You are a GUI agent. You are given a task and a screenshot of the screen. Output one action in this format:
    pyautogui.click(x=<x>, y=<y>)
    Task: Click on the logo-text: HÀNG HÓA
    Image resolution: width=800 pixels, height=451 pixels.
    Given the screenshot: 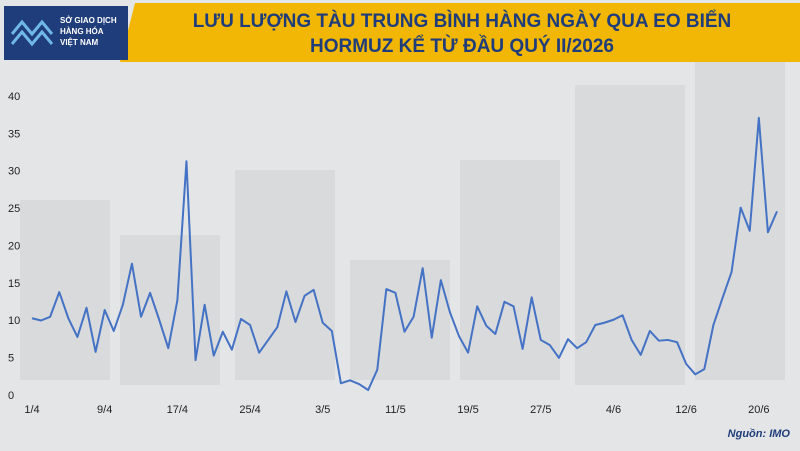 What is the action you would take?
    pyautogui.click(x=82, y=31)
    